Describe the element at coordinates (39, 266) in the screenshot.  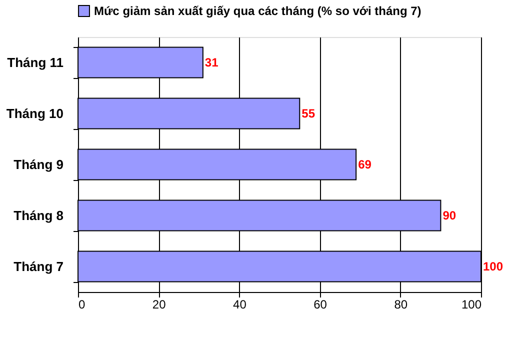
I see `y-tick-label: Tháng 7` at that location.